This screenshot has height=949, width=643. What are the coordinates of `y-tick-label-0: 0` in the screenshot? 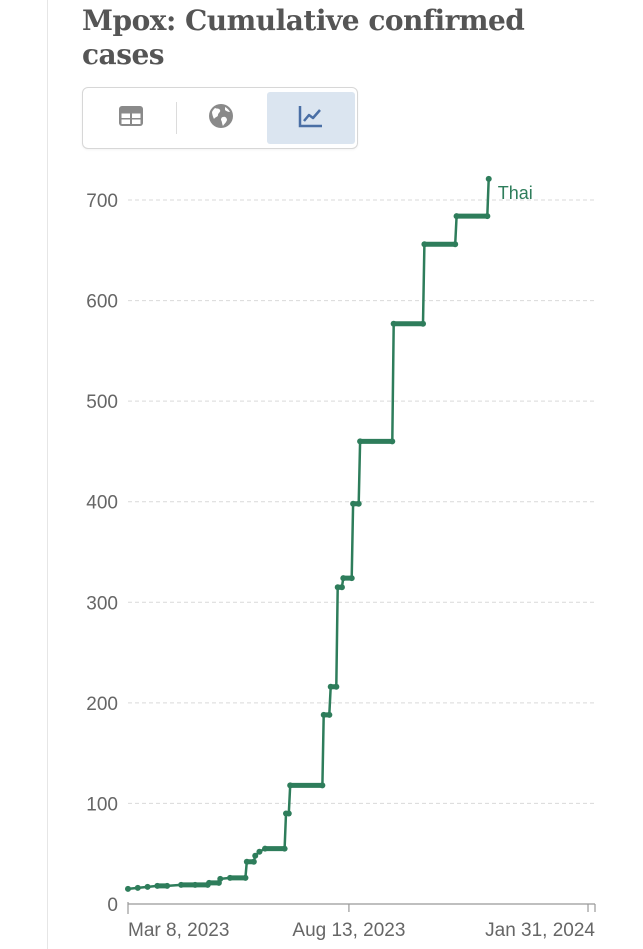 It's located at (112, 905).